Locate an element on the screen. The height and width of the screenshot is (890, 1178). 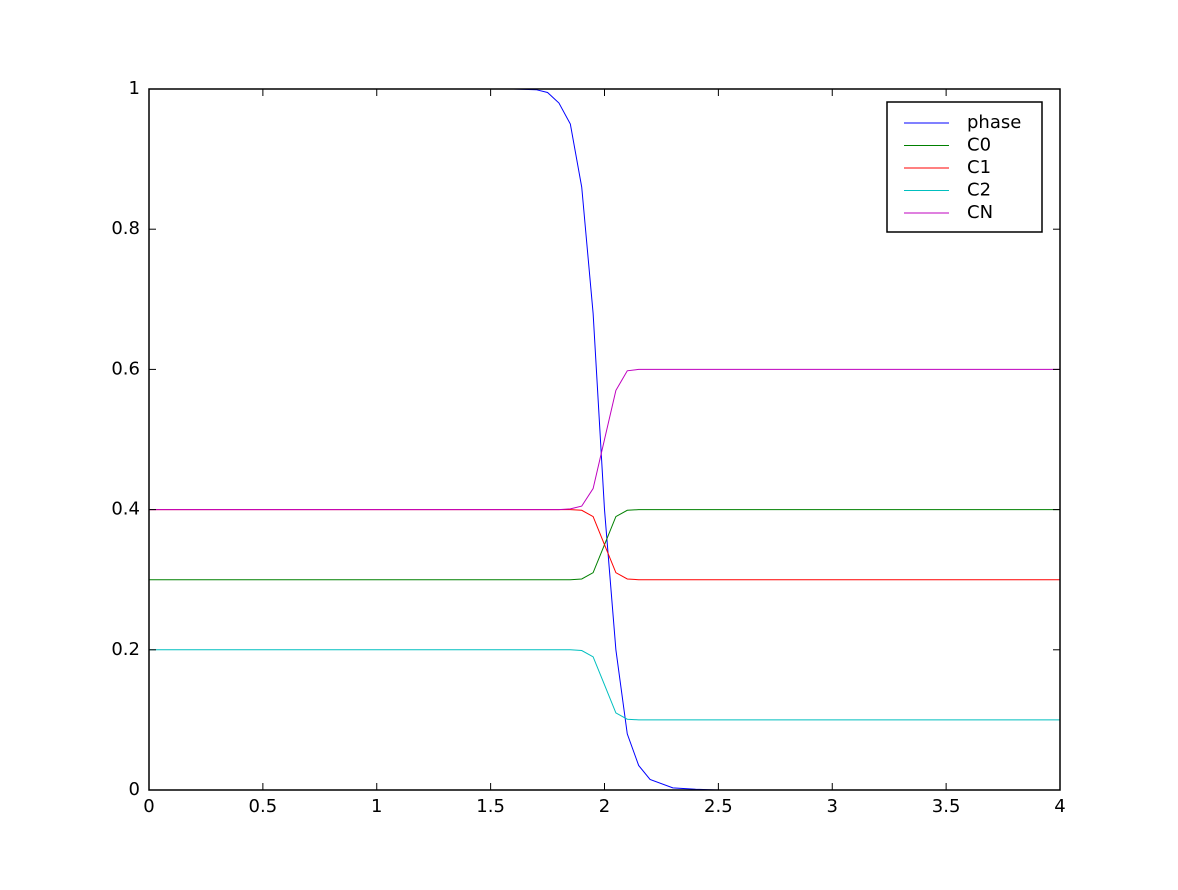
x-tick-label: 4 is located at coordinates (1059, 806).